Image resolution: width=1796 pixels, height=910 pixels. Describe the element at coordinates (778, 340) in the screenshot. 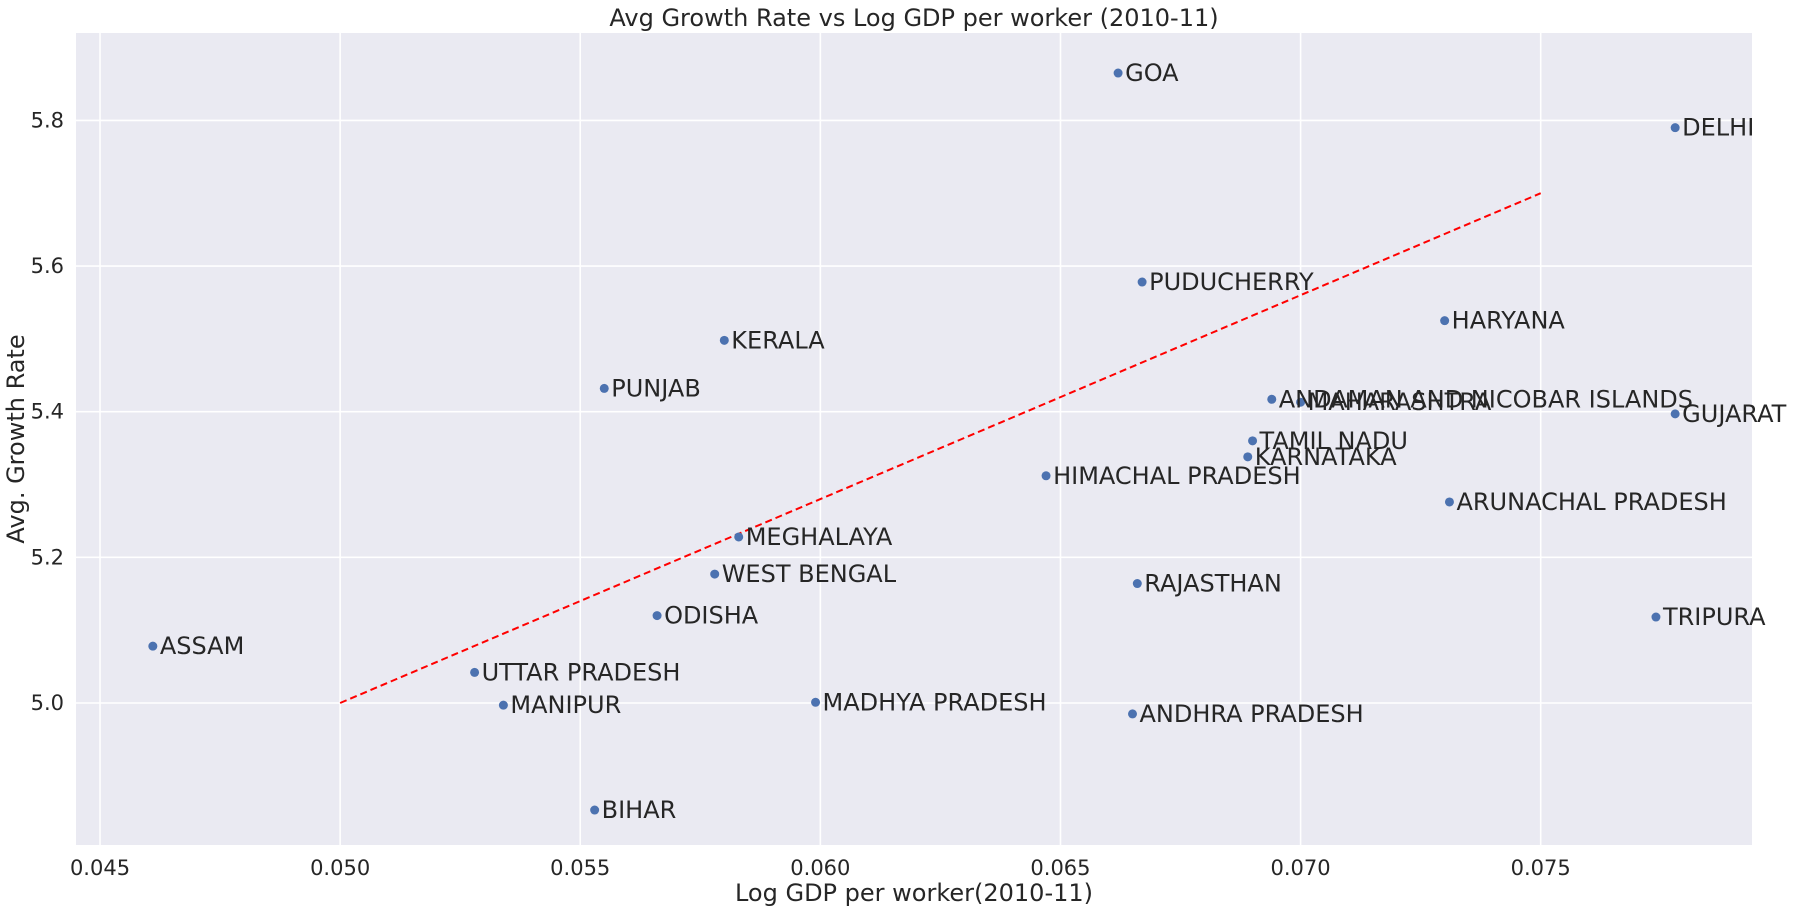

I see `point-label: KERALA` at that location.